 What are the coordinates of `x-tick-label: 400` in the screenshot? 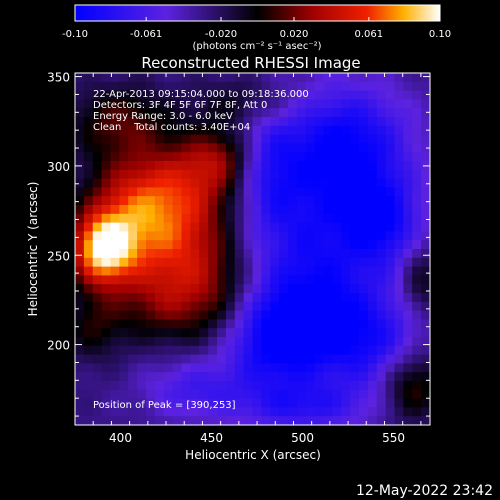 It's located at (120, 438).